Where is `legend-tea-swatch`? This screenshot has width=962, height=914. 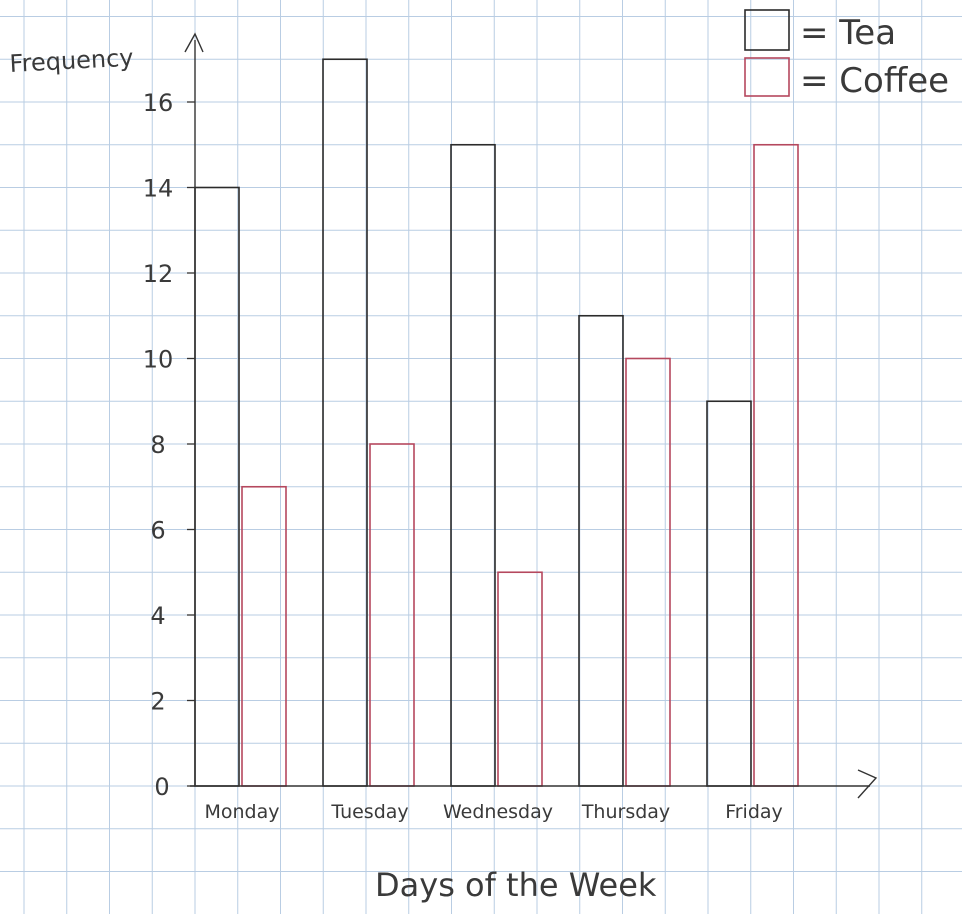 legend-tea-swatch is located at coordinates (767, 30).